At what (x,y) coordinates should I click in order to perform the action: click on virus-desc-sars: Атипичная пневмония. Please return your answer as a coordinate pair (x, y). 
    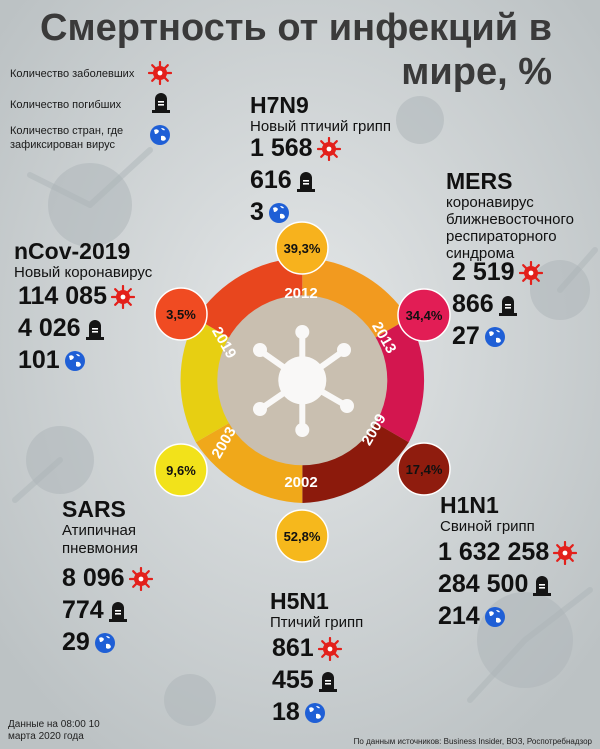
    Looking at the image, I should click on (100, 539).